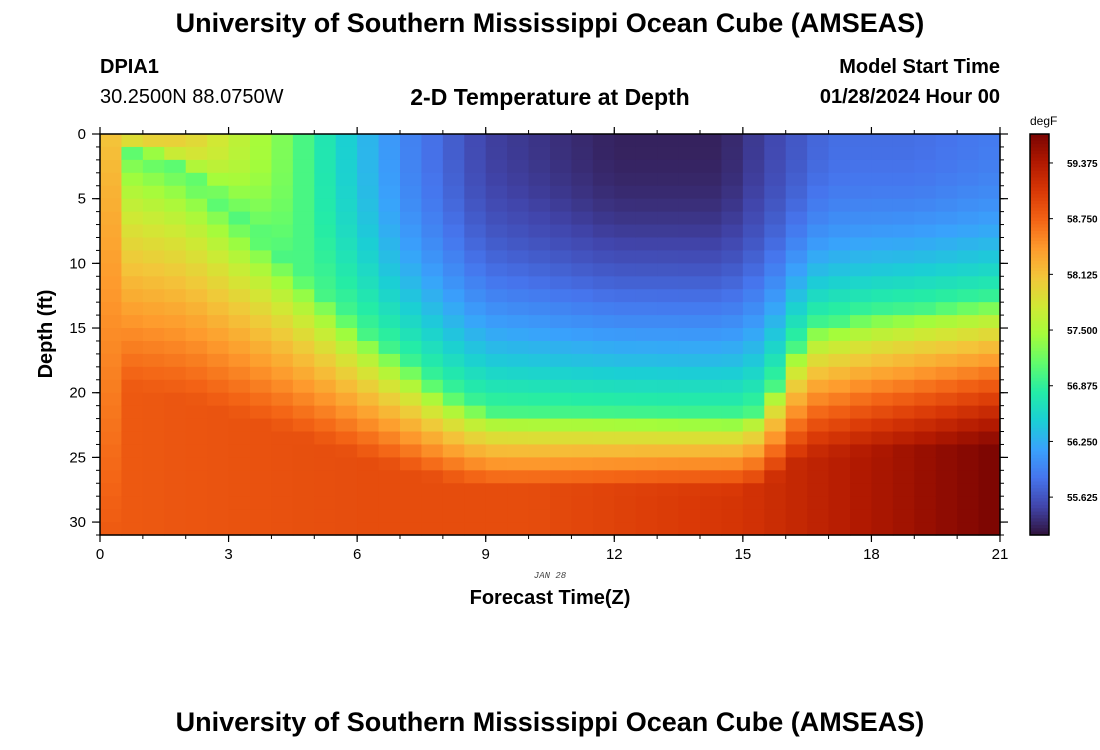 Image resolution: width=1100 pixels, height=750 pixels. Describe the element at coordinates (486, 554) in the screenshot. I see `x-tick-label: 9` at that location.